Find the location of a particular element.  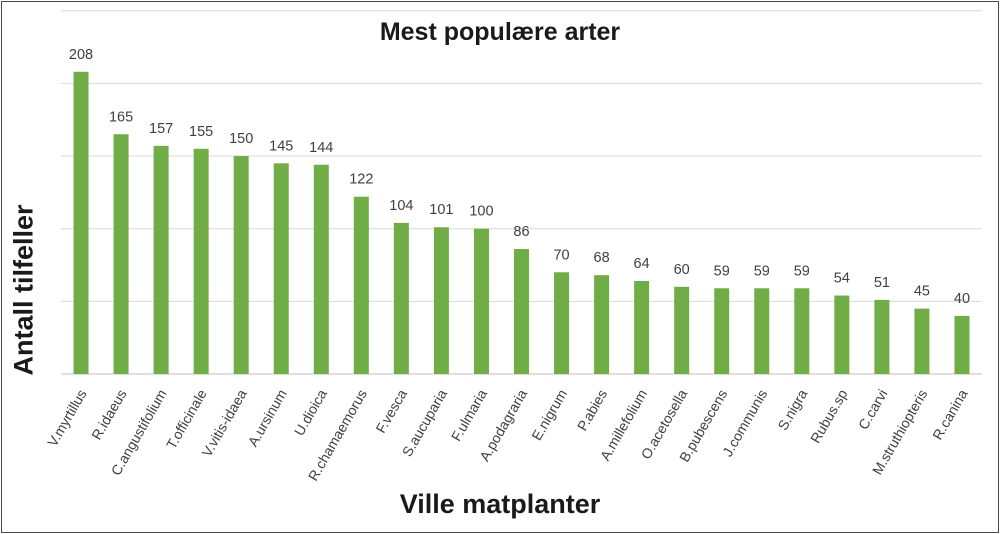

x-tick-label: E.nigrum is located at coordinates (549, 415).